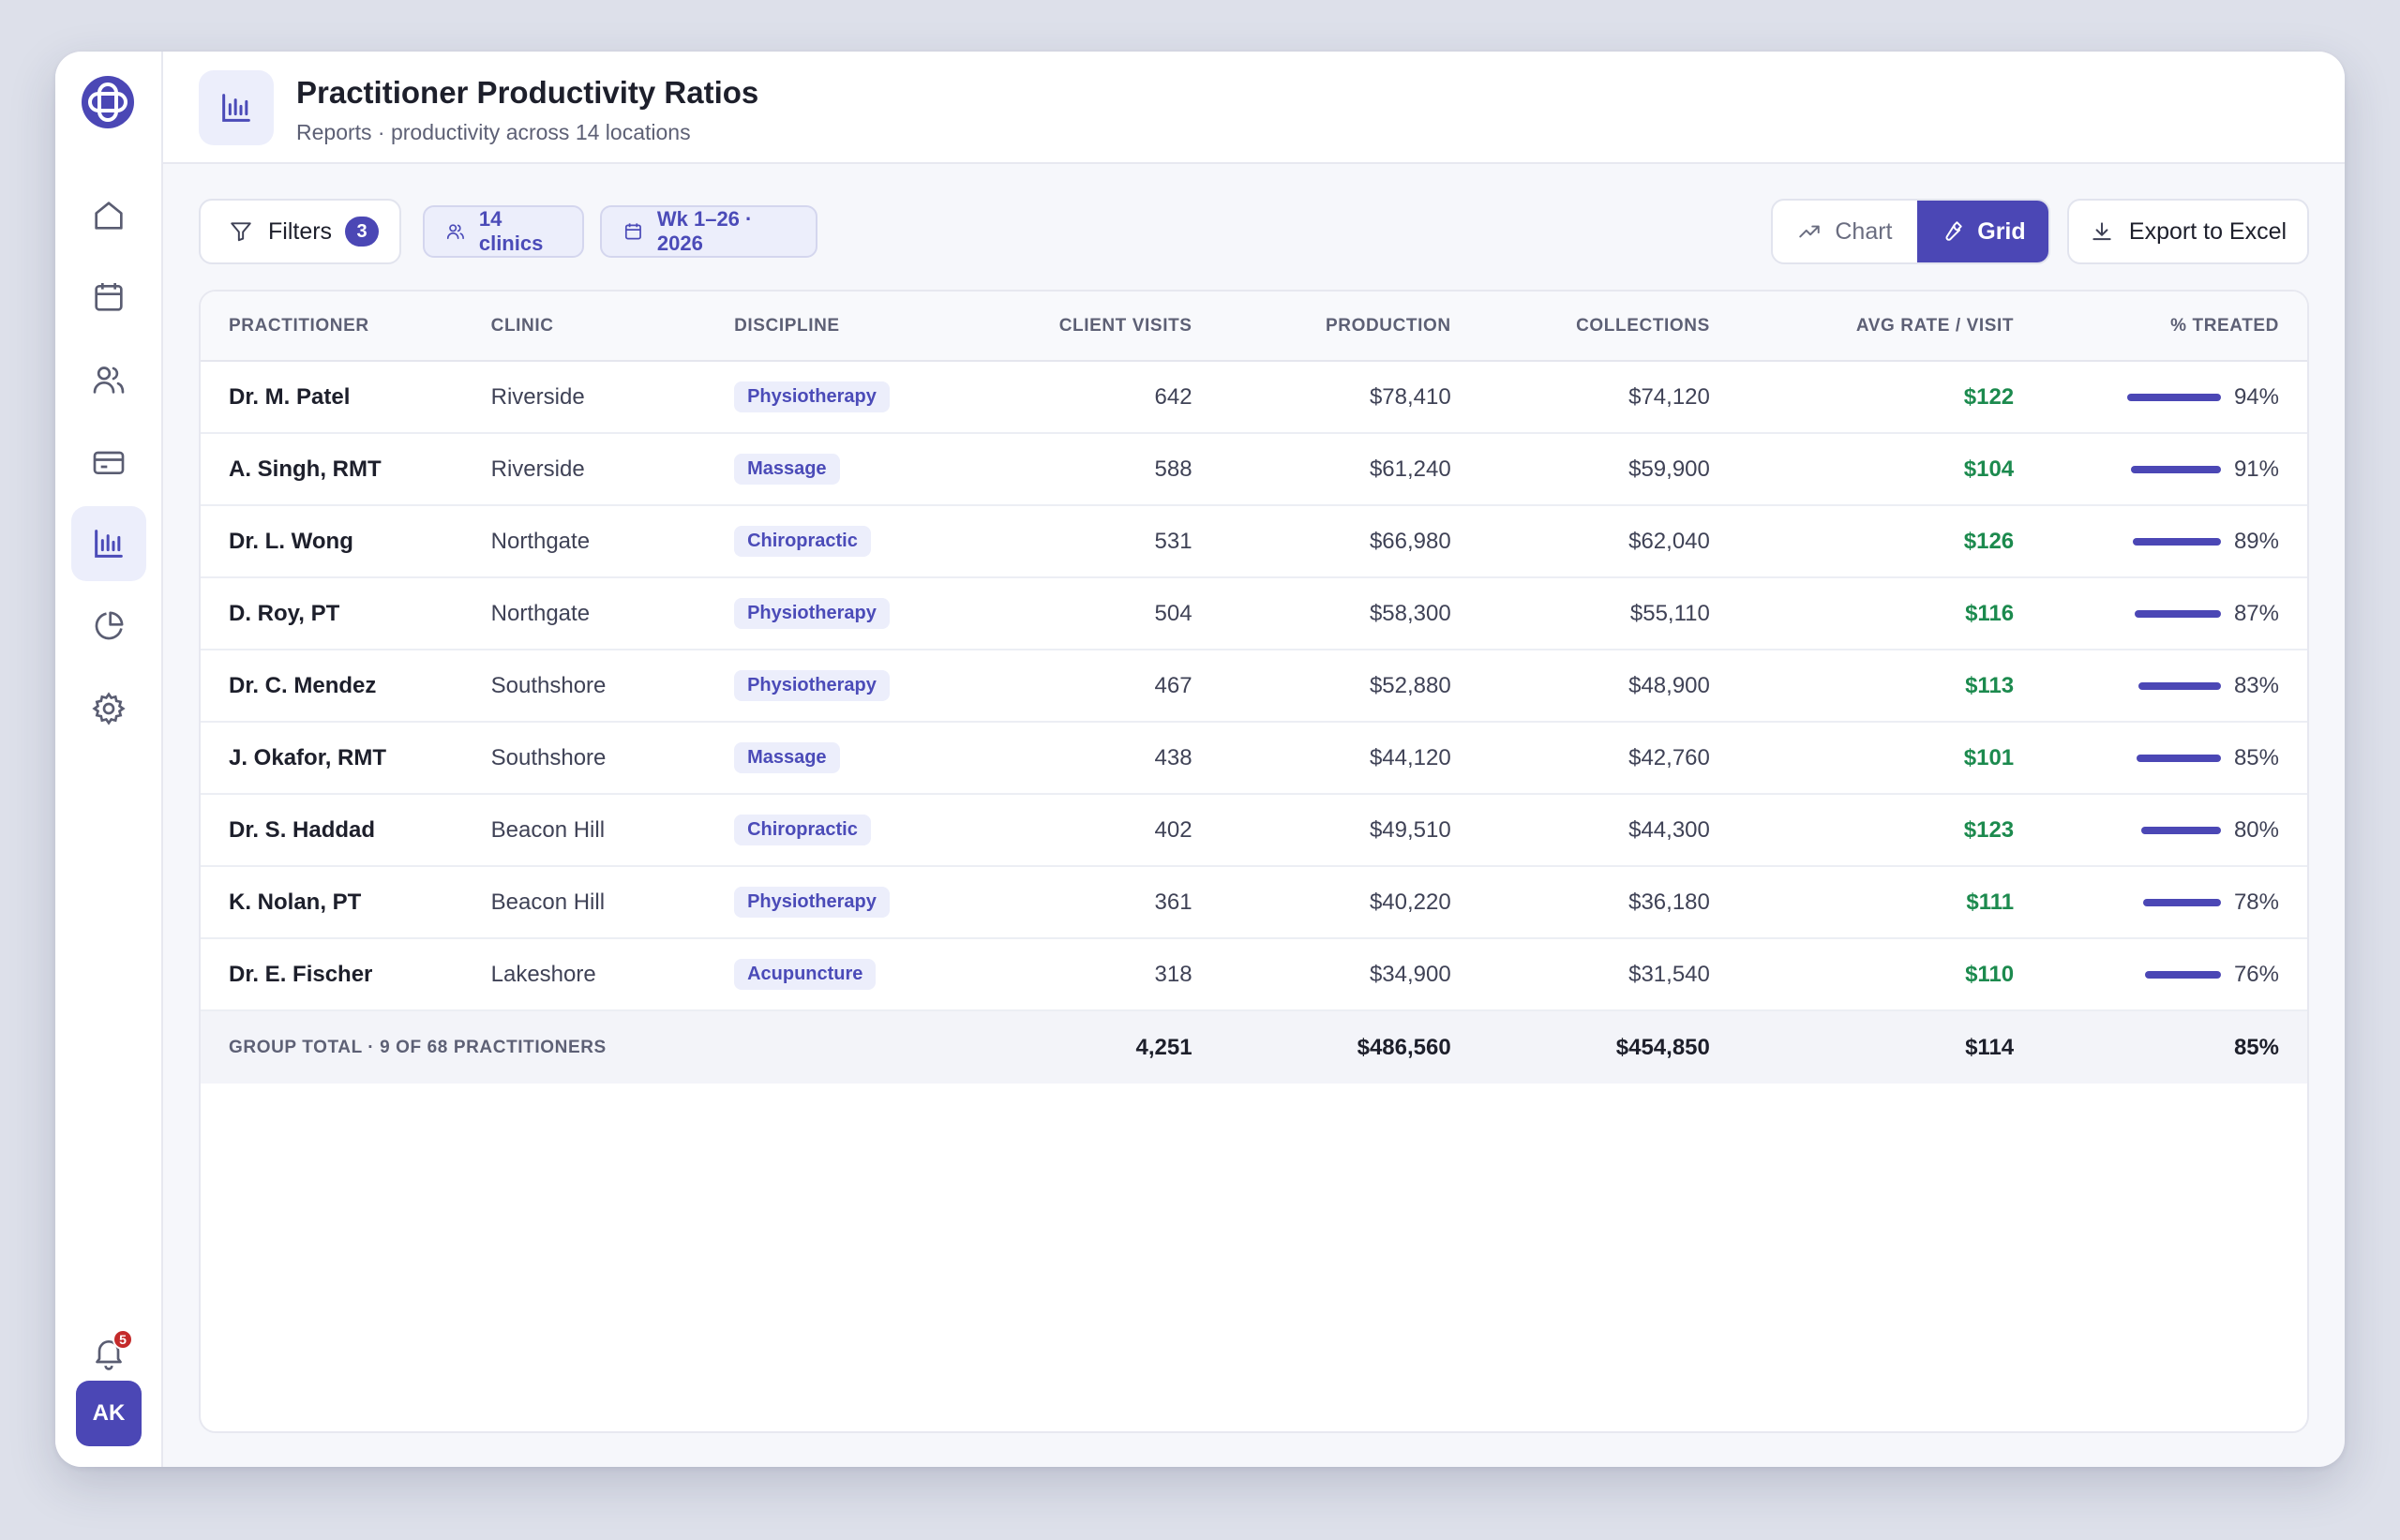 This screenshot has width=2400, height=1540. I want to click on treated-cell: 78%, so click(2160, 902).